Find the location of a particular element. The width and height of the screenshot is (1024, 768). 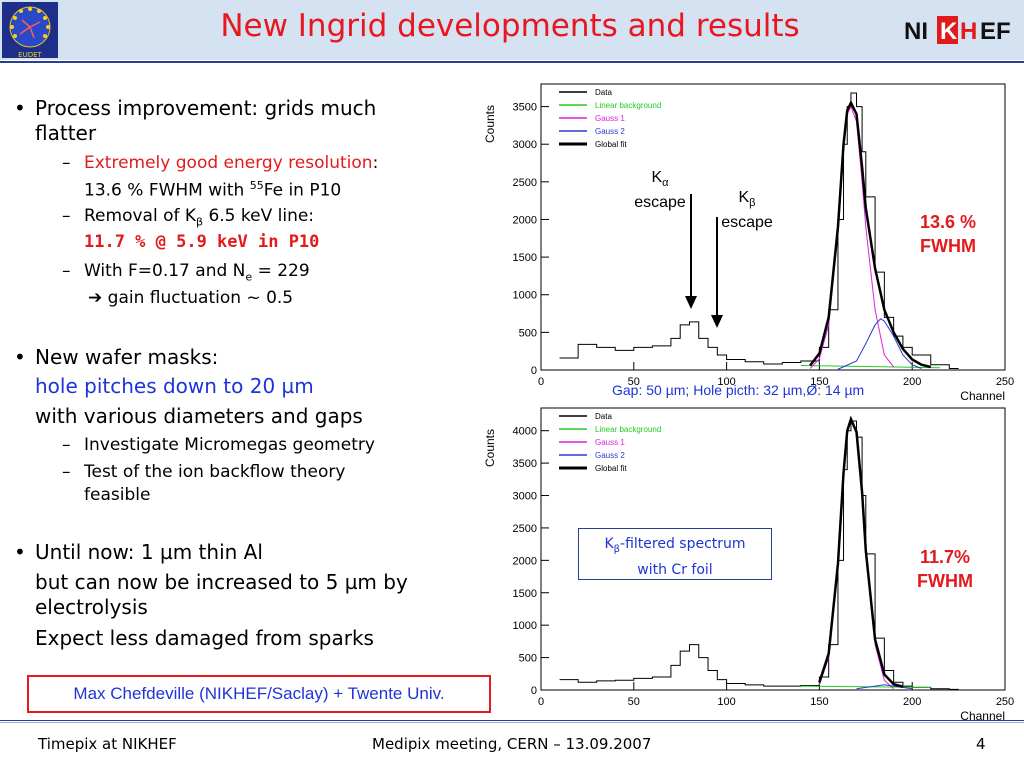

fe-text: Fe in P10 is located at coordinates (302, 190).